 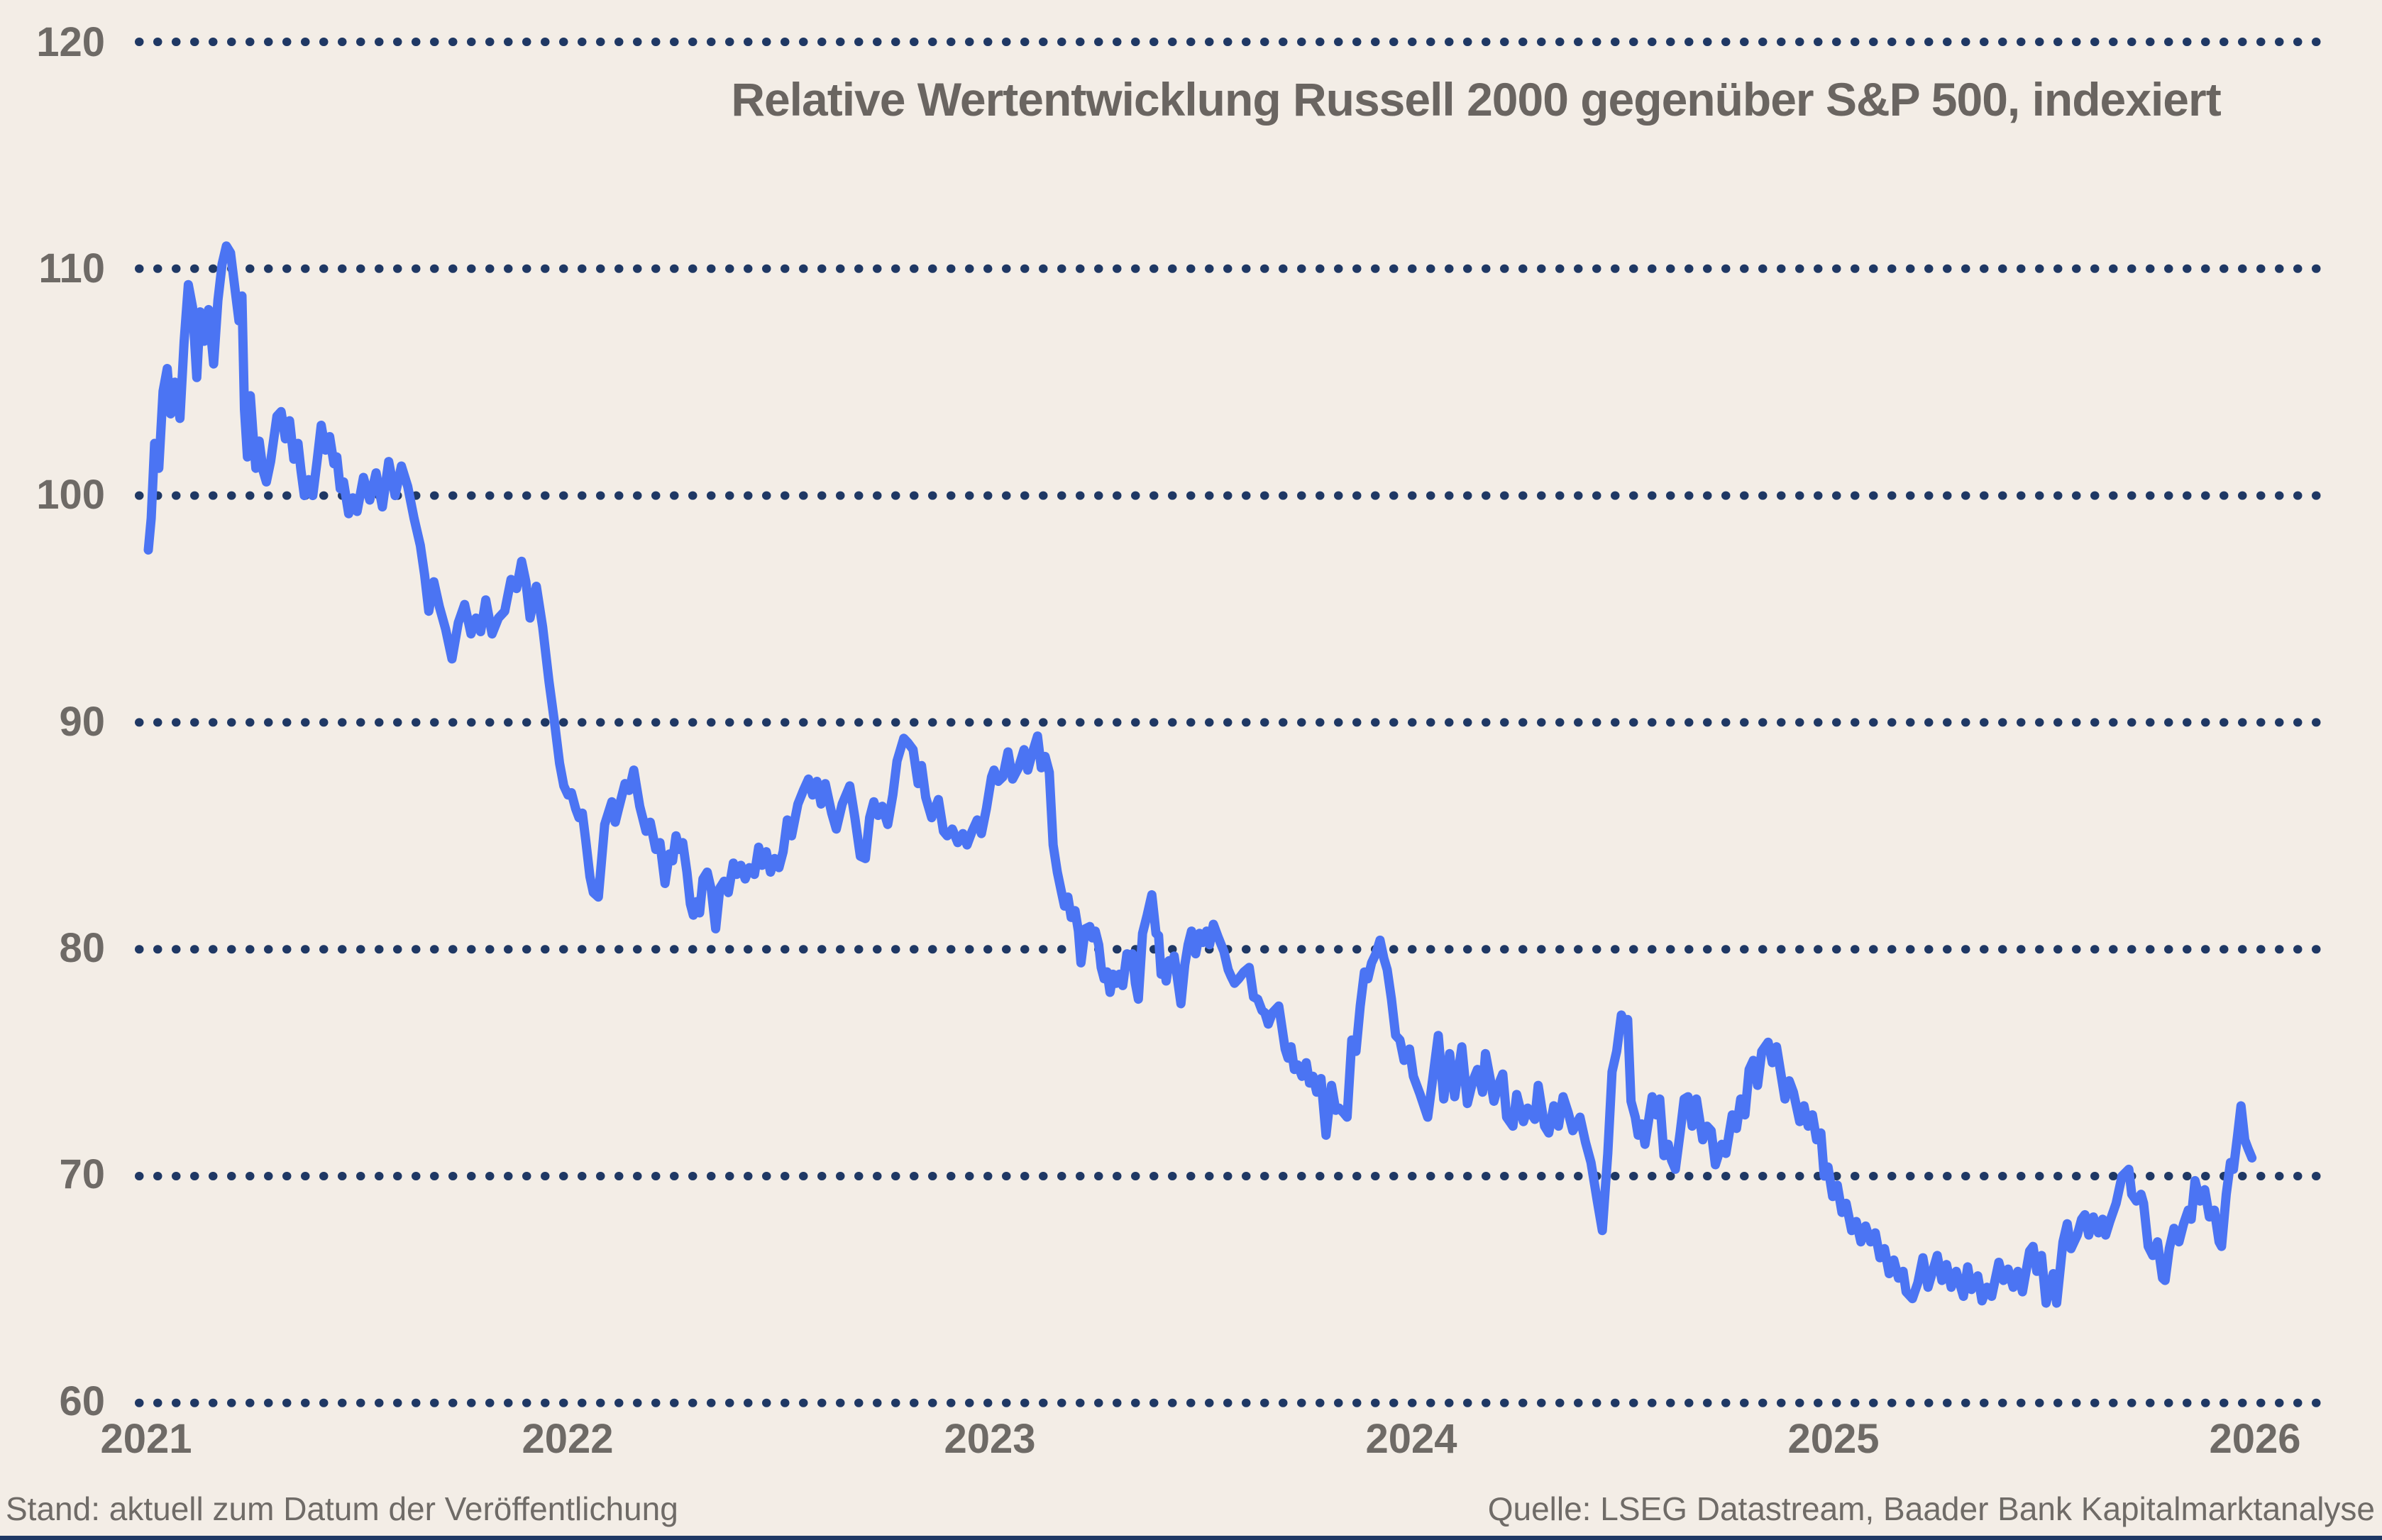 I want to click on y-axis-label-60: 60, so click(x=82, y=1401).